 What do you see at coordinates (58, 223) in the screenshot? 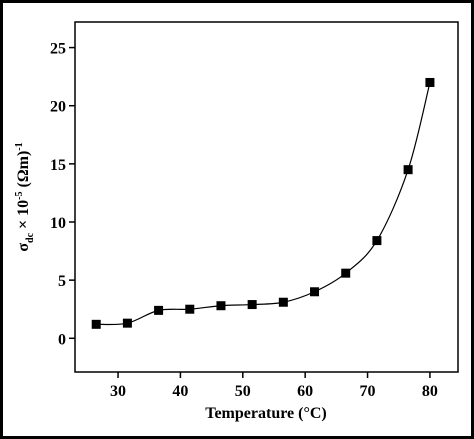
I see `y-tick-label: 10` at bounding box center [58, 223].